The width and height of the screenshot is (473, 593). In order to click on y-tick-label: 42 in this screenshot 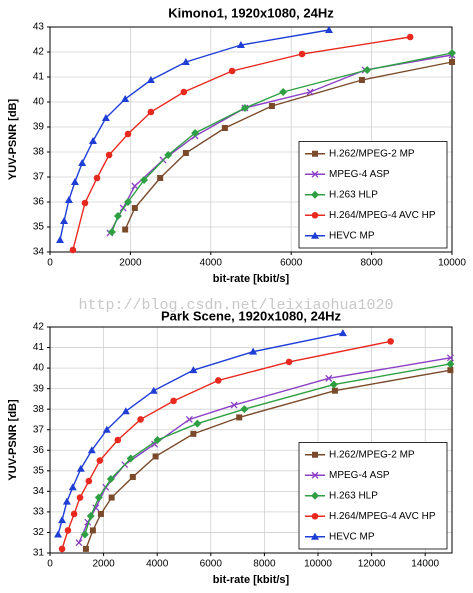, I will do `click(39, 327)`.